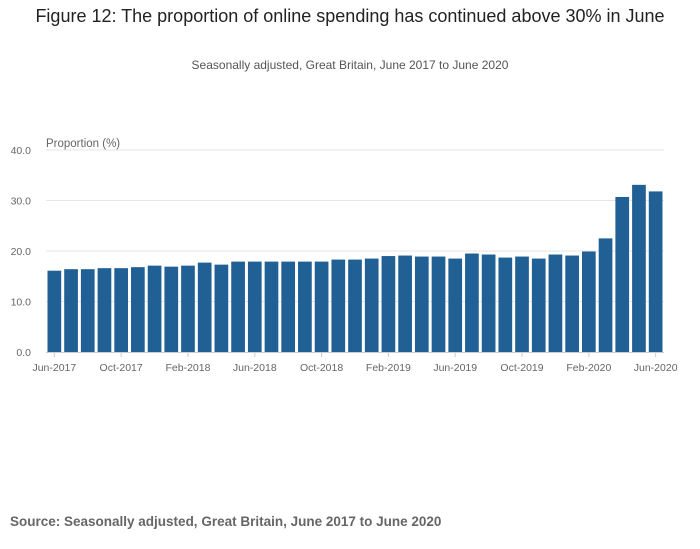  Describe the element at coordinates (138, 309) in the screenshot. I see `bar-nov-2017` at that location.